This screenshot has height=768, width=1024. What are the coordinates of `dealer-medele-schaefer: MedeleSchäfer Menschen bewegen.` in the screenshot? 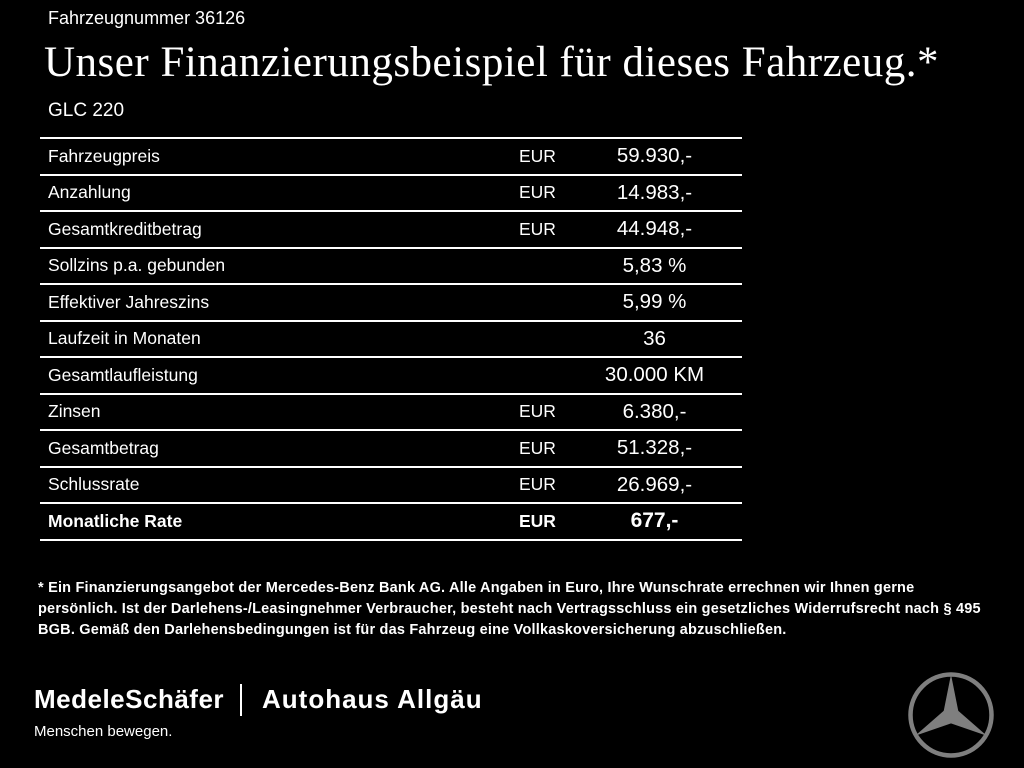 It's located at (129, 712).